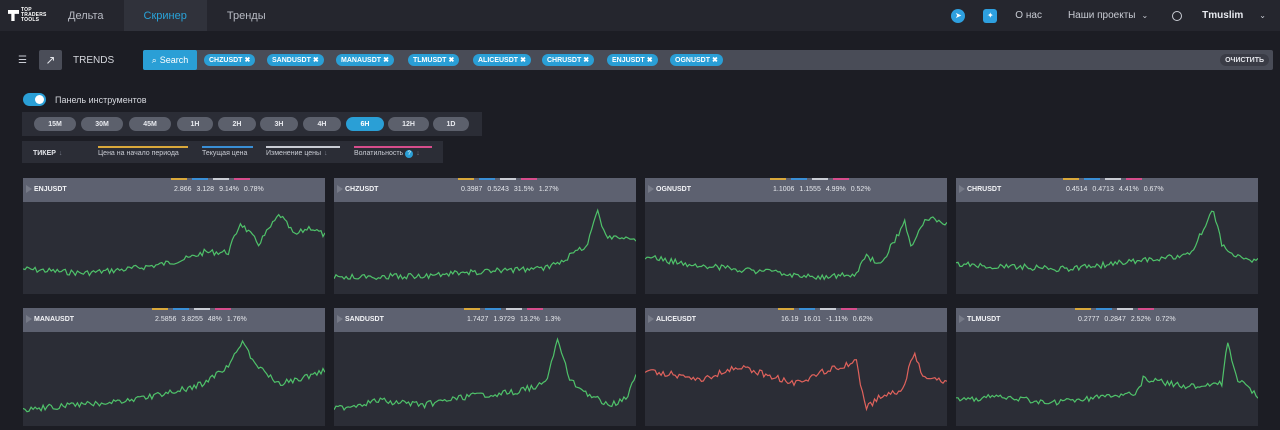  What do you see at coordinates (138, 153) in the screenshot?
I see `sort-start-price: Цена на начало периода` at bounding box center [138, 153].